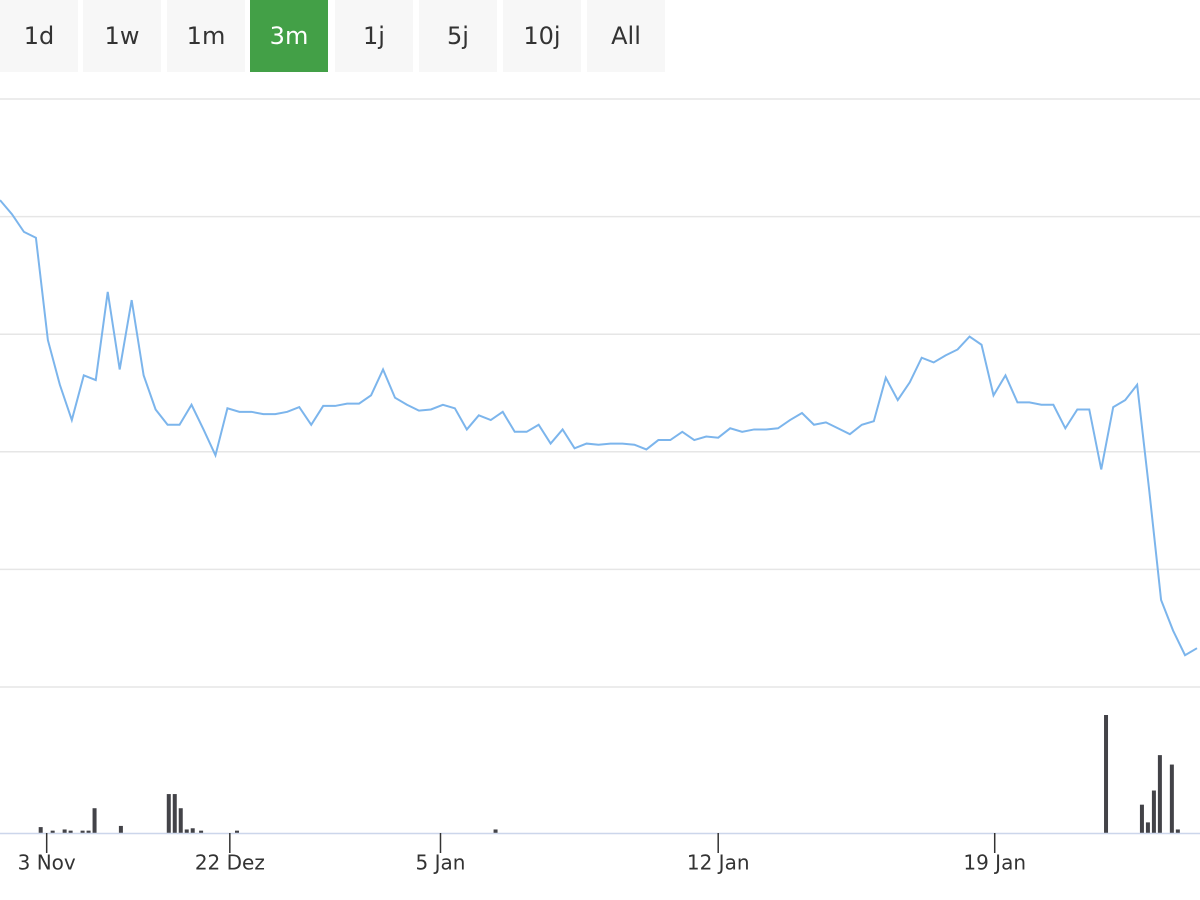 The image size is (1200, 900). I want to click on x-tick-label: 5 Jan, so click(441, 863).